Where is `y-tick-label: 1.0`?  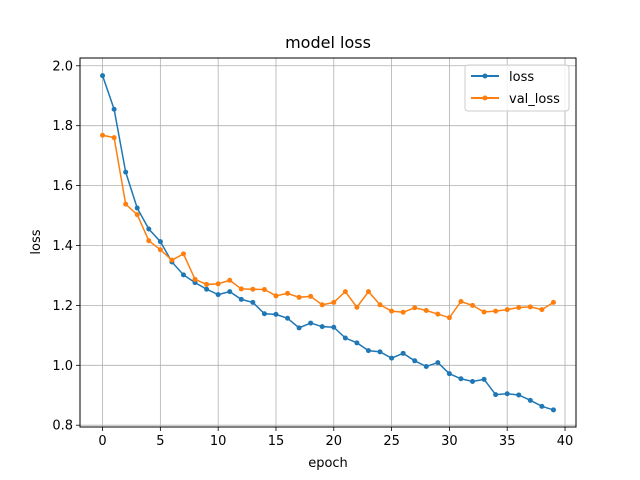
y-tick-label: 1.0 is located at coordinates (62, 366).